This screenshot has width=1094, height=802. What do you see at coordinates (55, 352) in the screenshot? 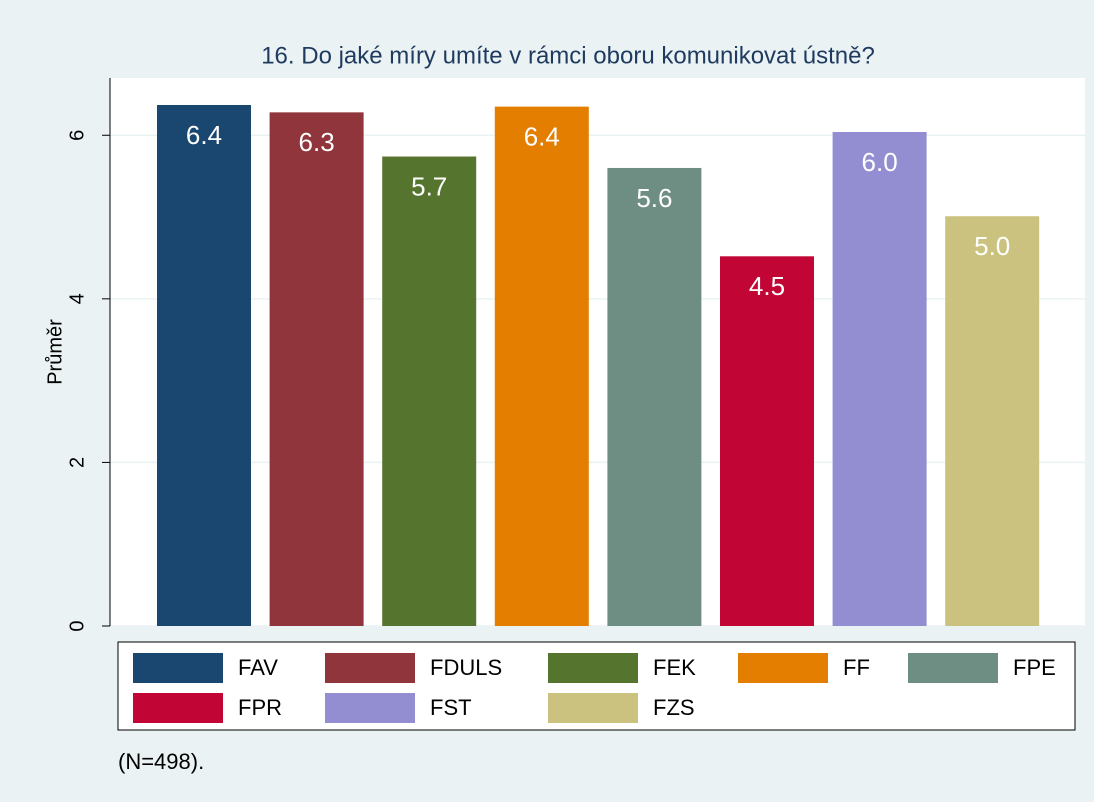
I see `y-axis-label: Průměr` at bounding box center [55, 352].